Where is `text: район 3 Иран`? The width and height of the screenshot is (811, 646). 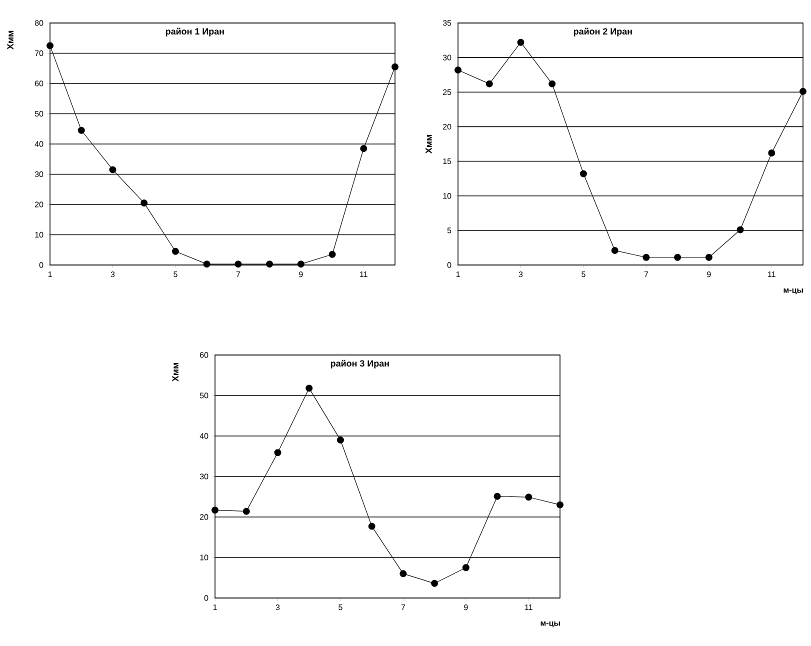 text: район 3 Иран is located at coordinates (359, 364).